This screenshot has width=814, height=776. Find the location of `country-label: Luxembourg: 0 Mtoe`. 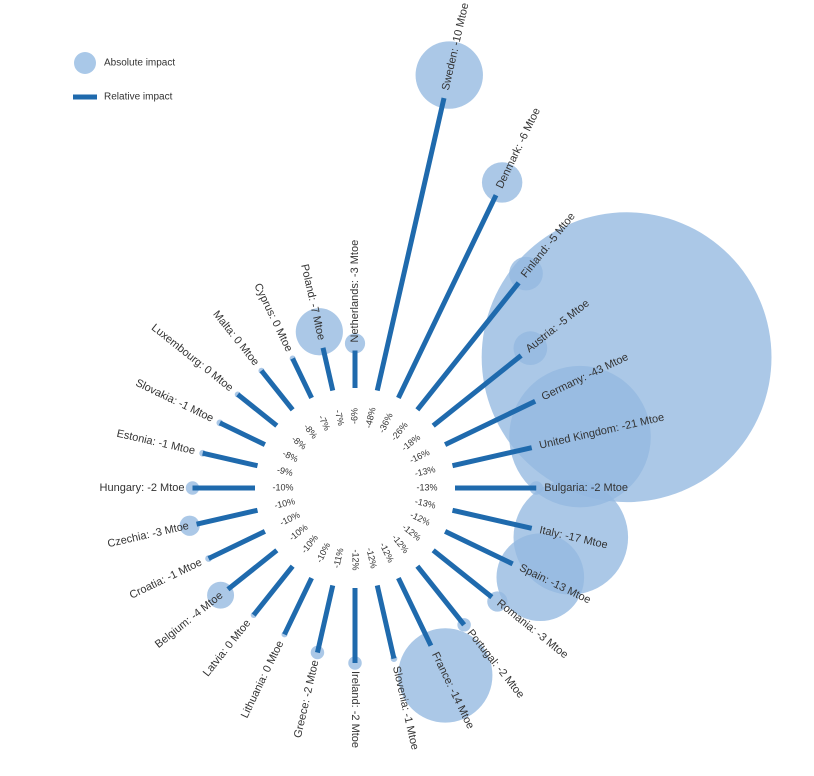

country-label: Luxembourg: 0 Mtoe is located at coordinates (192, 358).